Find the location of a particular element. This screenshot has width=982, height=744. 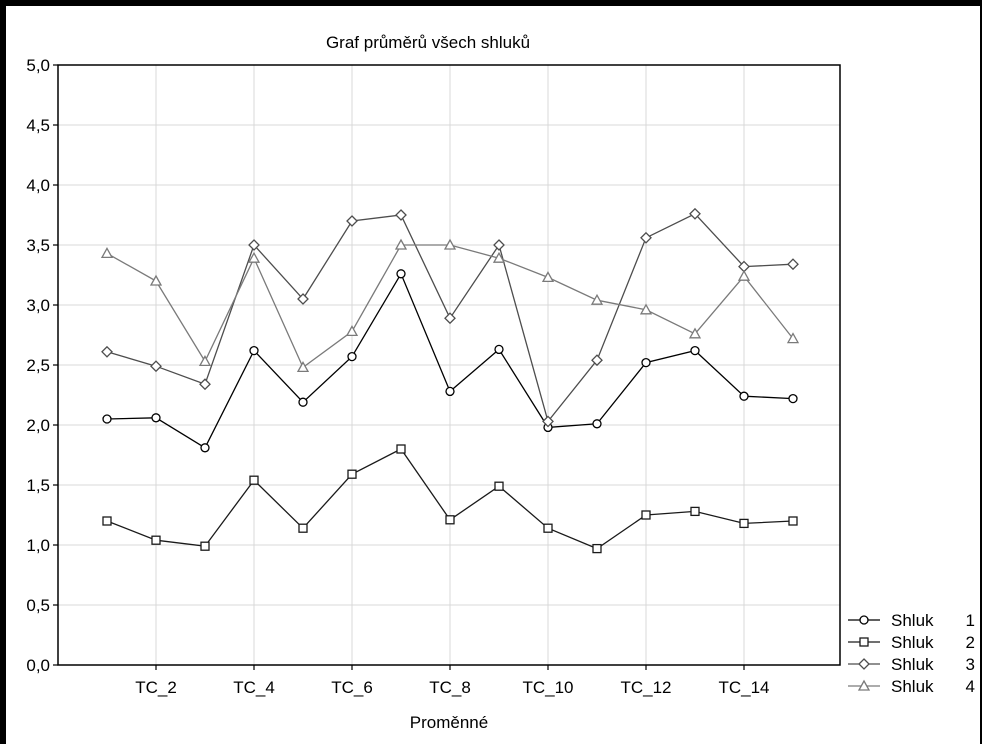

y-tick-label: 4,5 is located at coordinates (38, 125).